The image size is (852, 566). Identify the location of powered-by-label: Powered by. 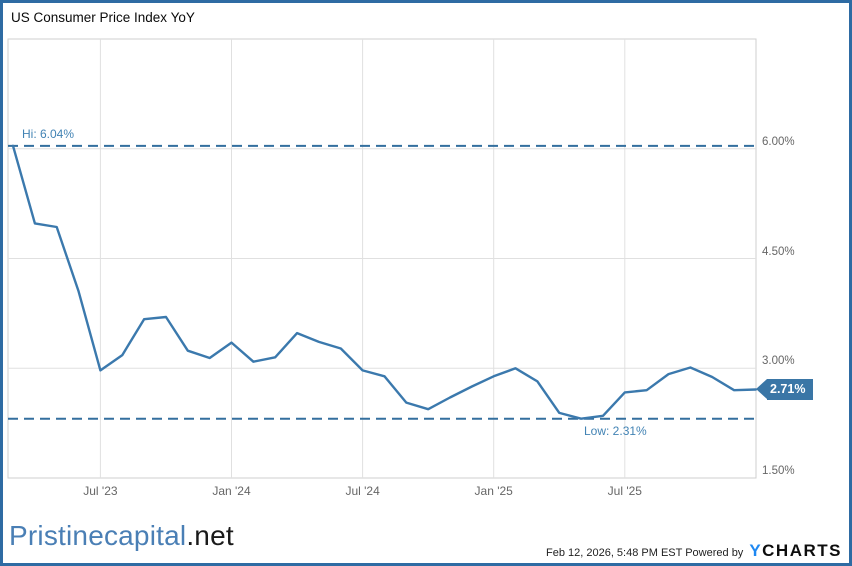
(714, 553).